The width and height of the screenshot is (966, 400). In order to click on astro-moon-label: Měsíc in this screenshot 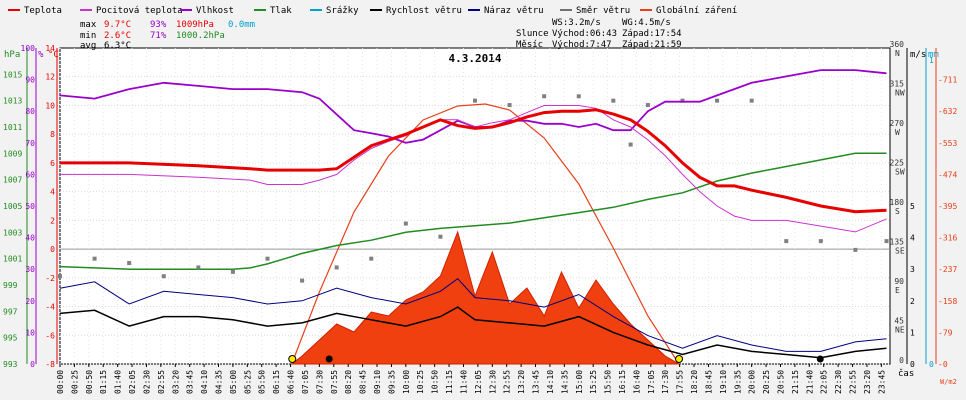, I will do `click(529, 45)`.